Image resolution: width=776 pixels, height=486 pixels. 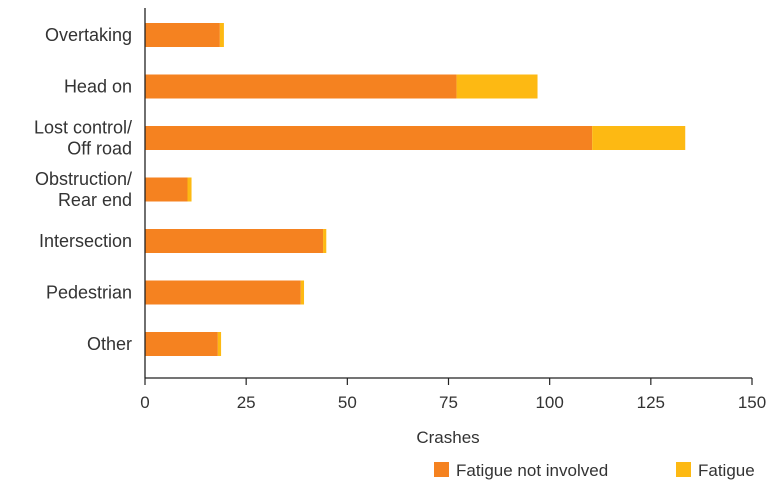 I want to click on x-tick-label: 50, so click(x=347, y=402).